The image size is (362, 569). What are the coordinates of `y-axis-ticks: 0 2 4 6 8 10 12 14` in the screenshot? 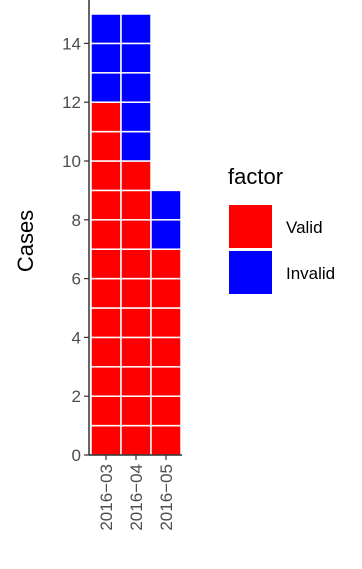 It's located at (75, 249).